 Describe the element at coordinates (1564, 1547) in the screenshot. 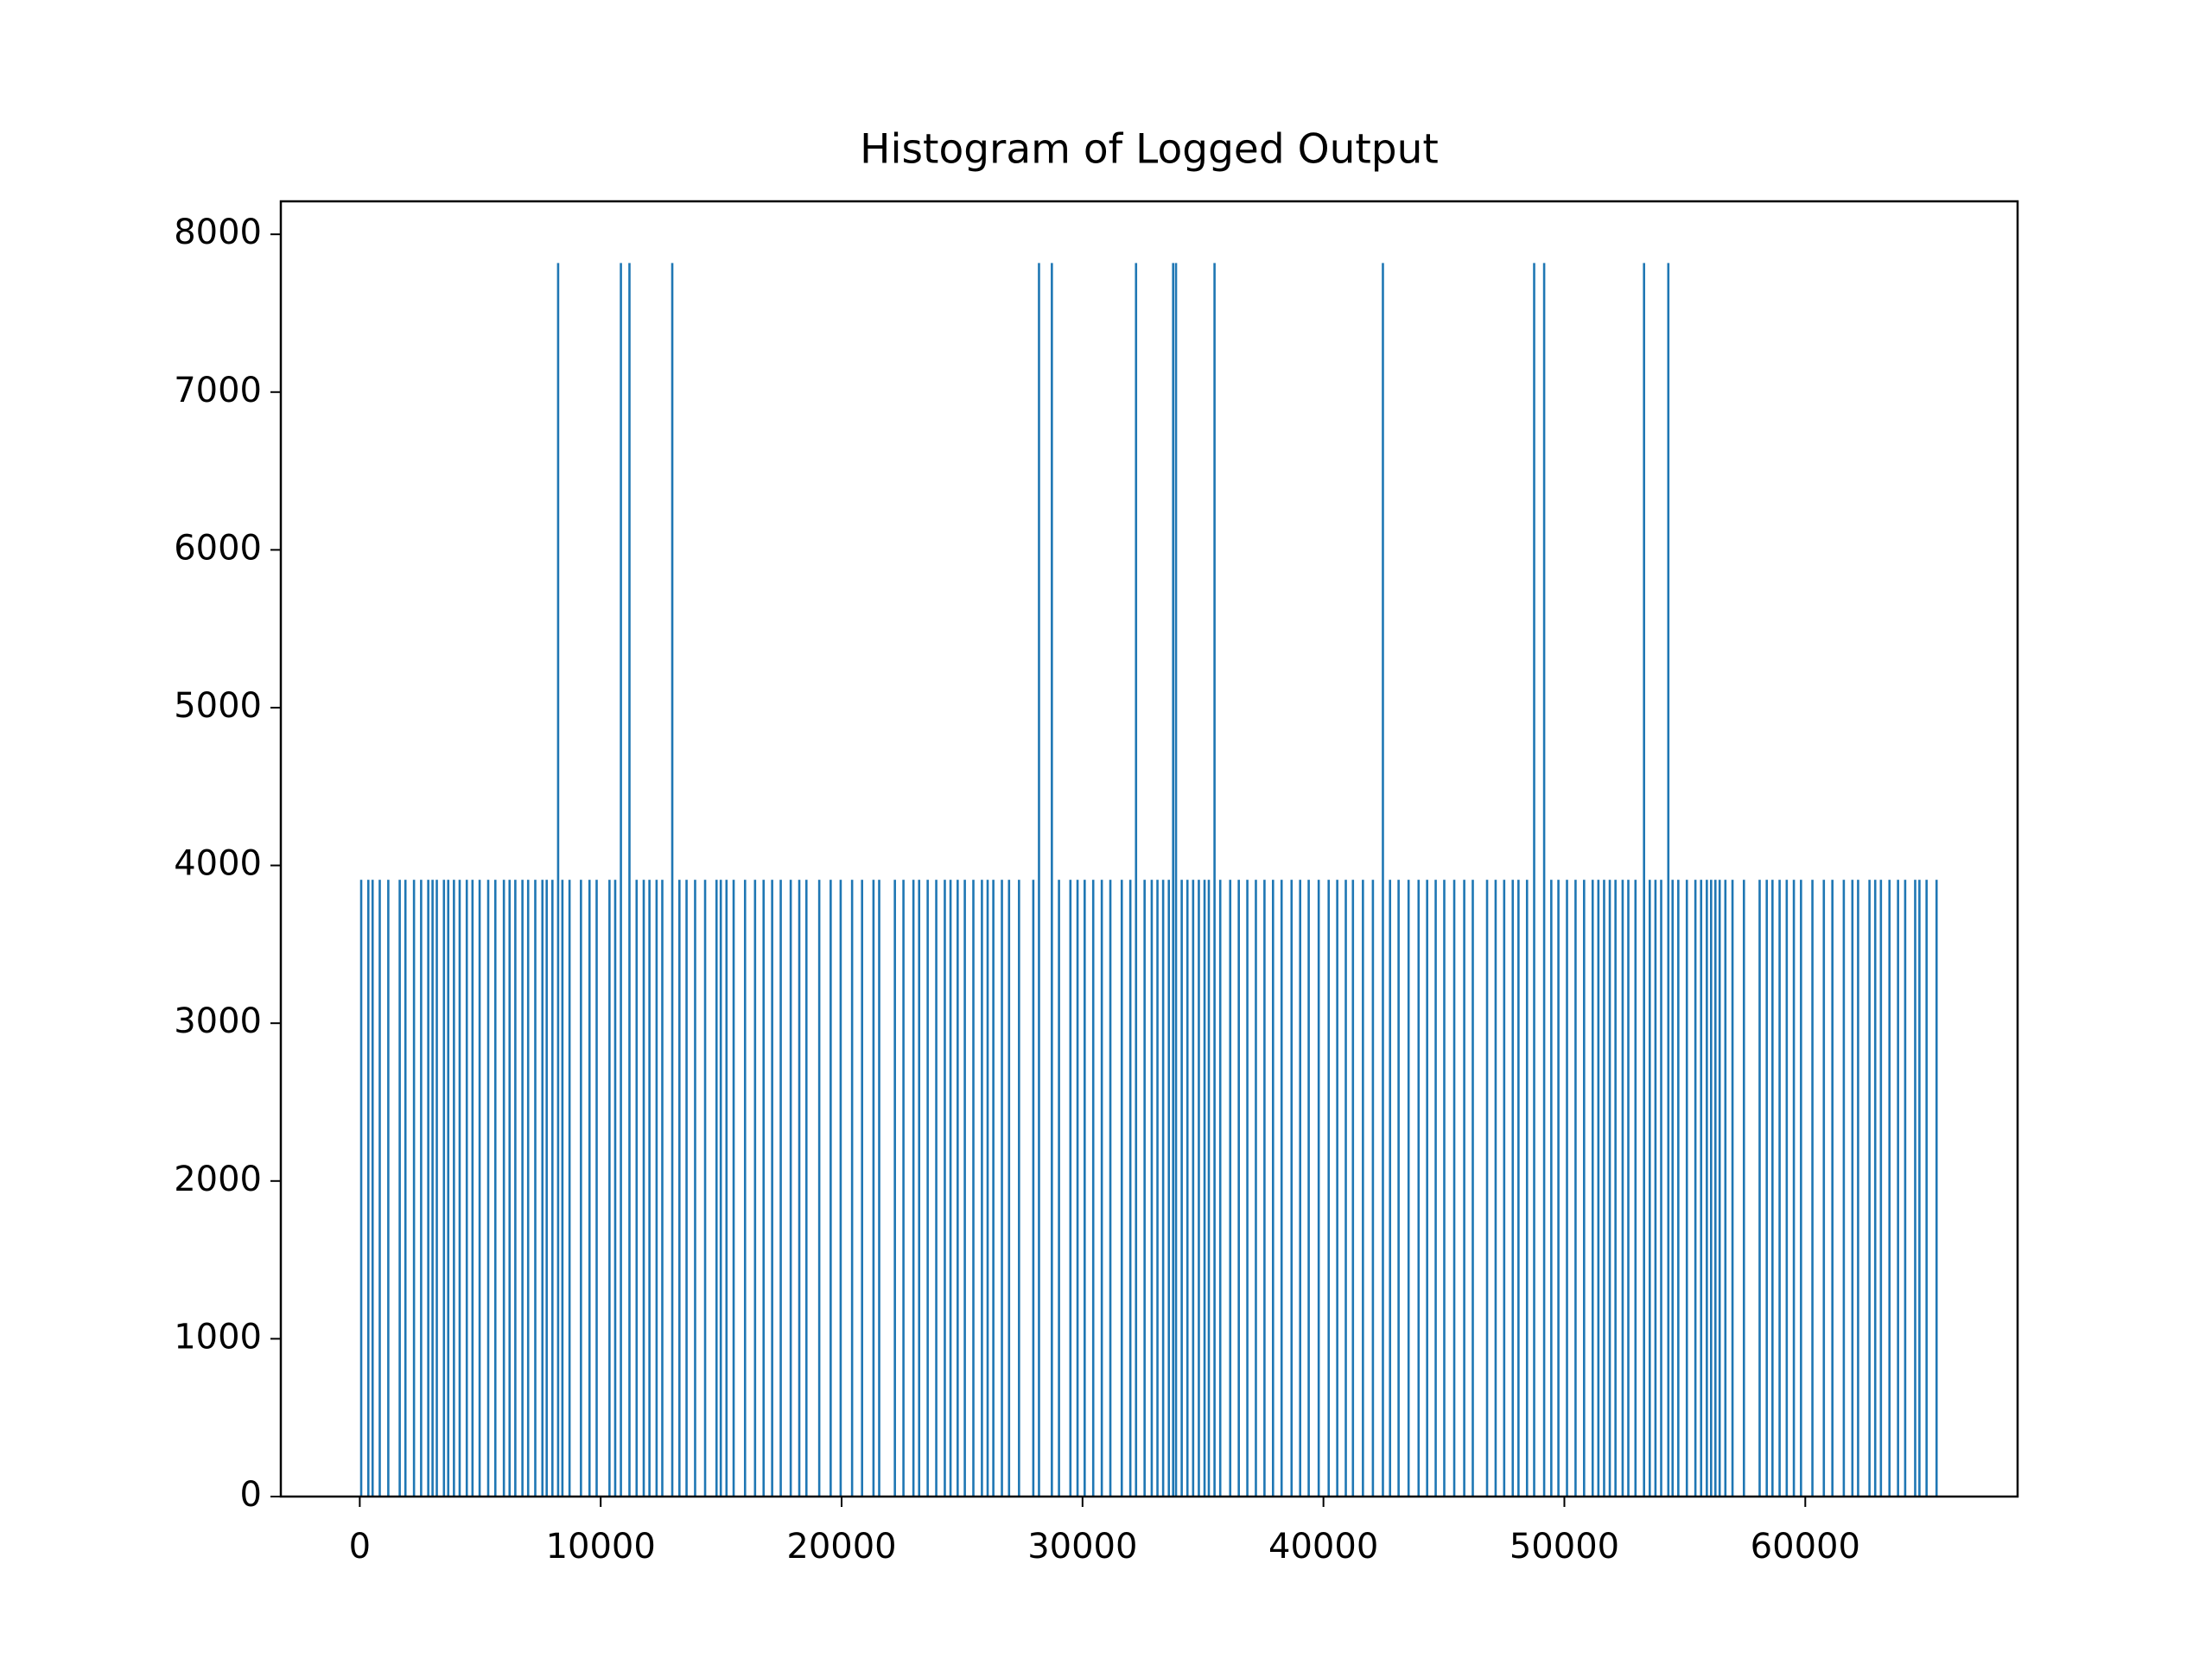

I see `x-tick-label: 50000` at that location.